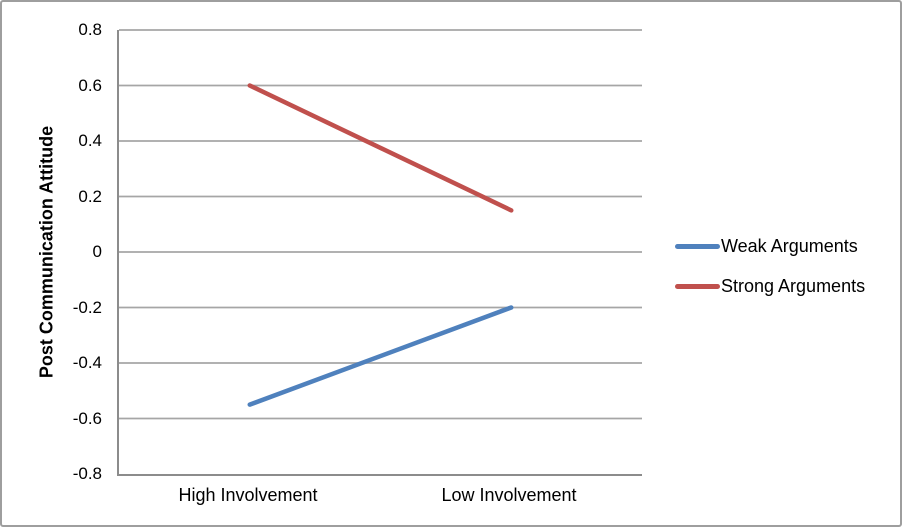 This screenshot has height=527, width=902. Describe the element at coordinates (87, 362) in the screenshot. I see `y-tick-label: -0.4` at that location.